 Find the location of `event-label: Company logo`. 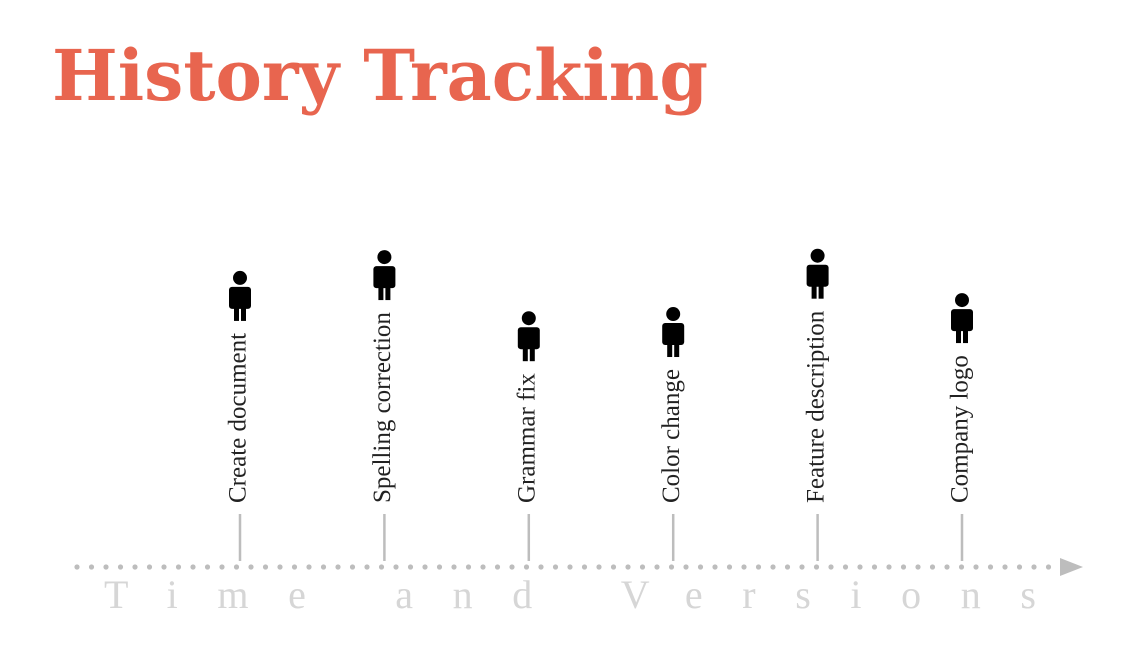

event-label: Company logo is located at coordinates (960, 429).